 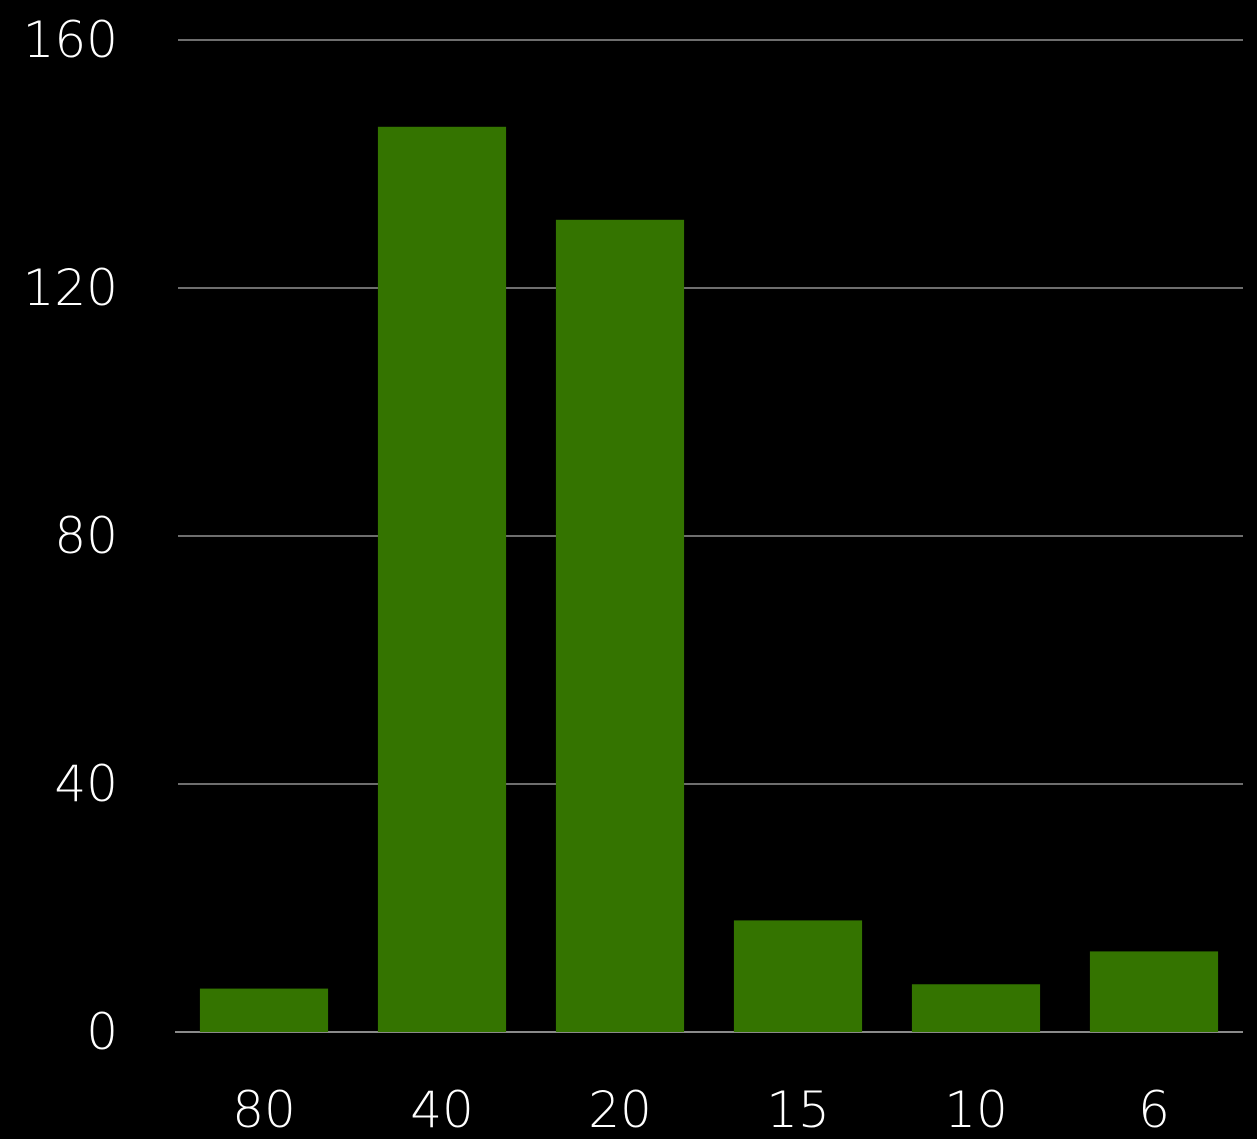 What do you see at coordinates (442, 1110) in the screenshot?
I see `x-tick-label: 40` at bounding box center [442, 1110].